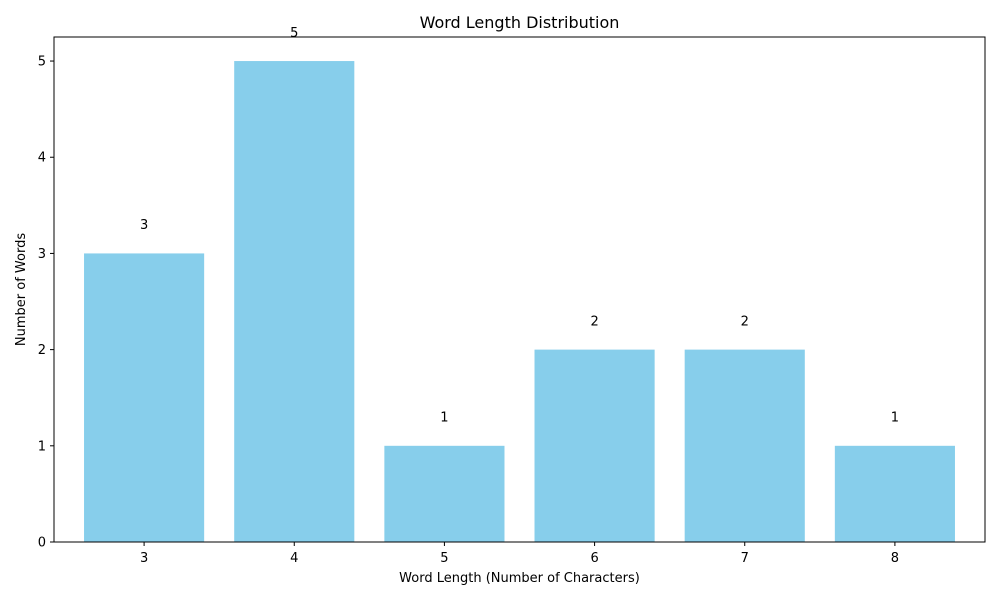 This screenshot has height=604, width=1000. I want to click on y-tick-label-1: 1, so click(42, 446).